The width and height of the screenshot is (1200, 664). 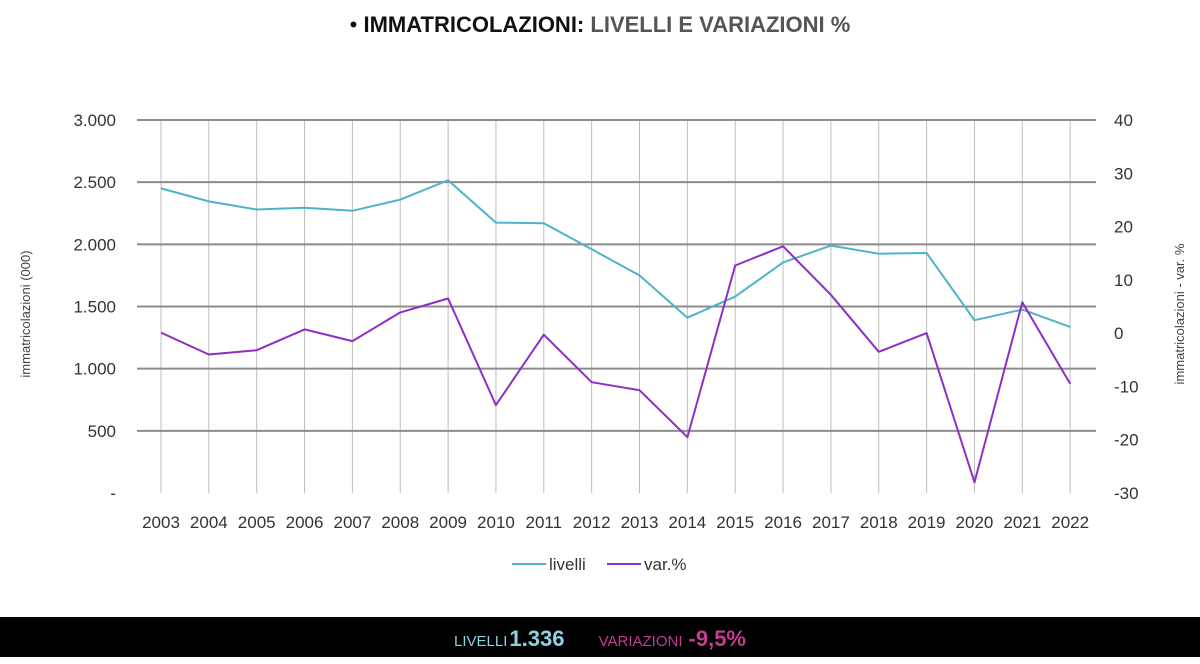 What do you see at coordinates (831, 522) in the screenshot?
I see `x-tick-label: 2017` at bounding box center [831, 522].